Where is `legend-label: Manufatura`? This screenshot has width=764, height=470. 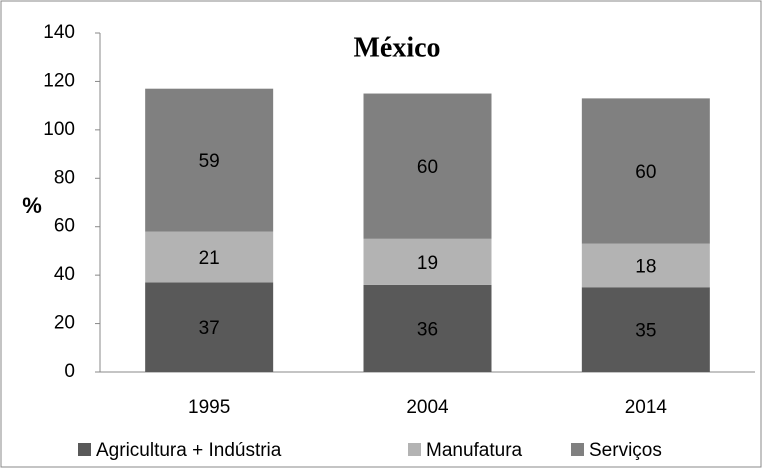 legend-label: Manufatura is located at coordinates (474, 450).